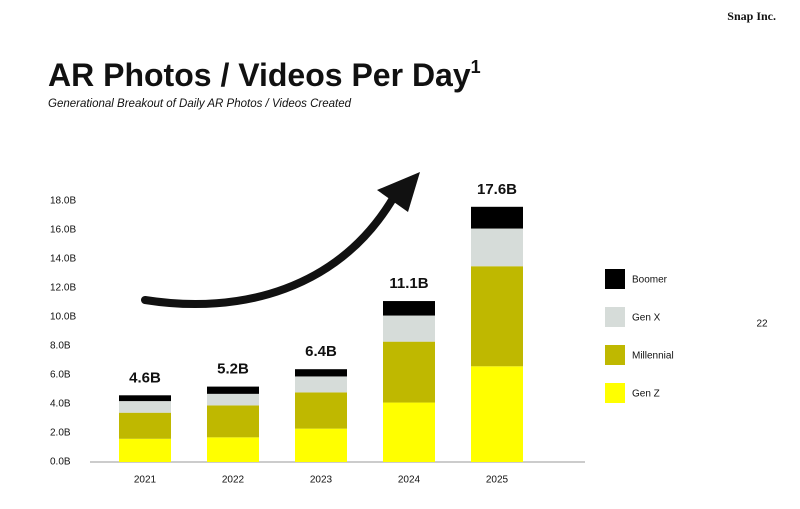 The width and height of the screenshot is (800, 509). Describe the element at coordinates (145, 377) in the screenshot. I see `total-label: 4.6B` at that location.